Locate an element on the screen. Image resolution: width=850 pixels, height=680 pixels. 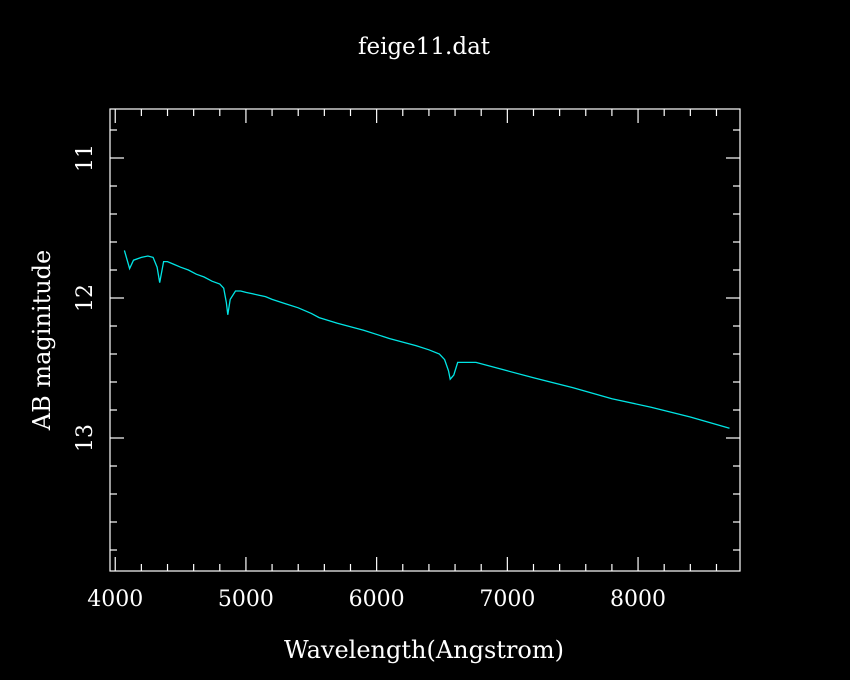
x-tick-label: 4000 is located at coordinates (115, 599).